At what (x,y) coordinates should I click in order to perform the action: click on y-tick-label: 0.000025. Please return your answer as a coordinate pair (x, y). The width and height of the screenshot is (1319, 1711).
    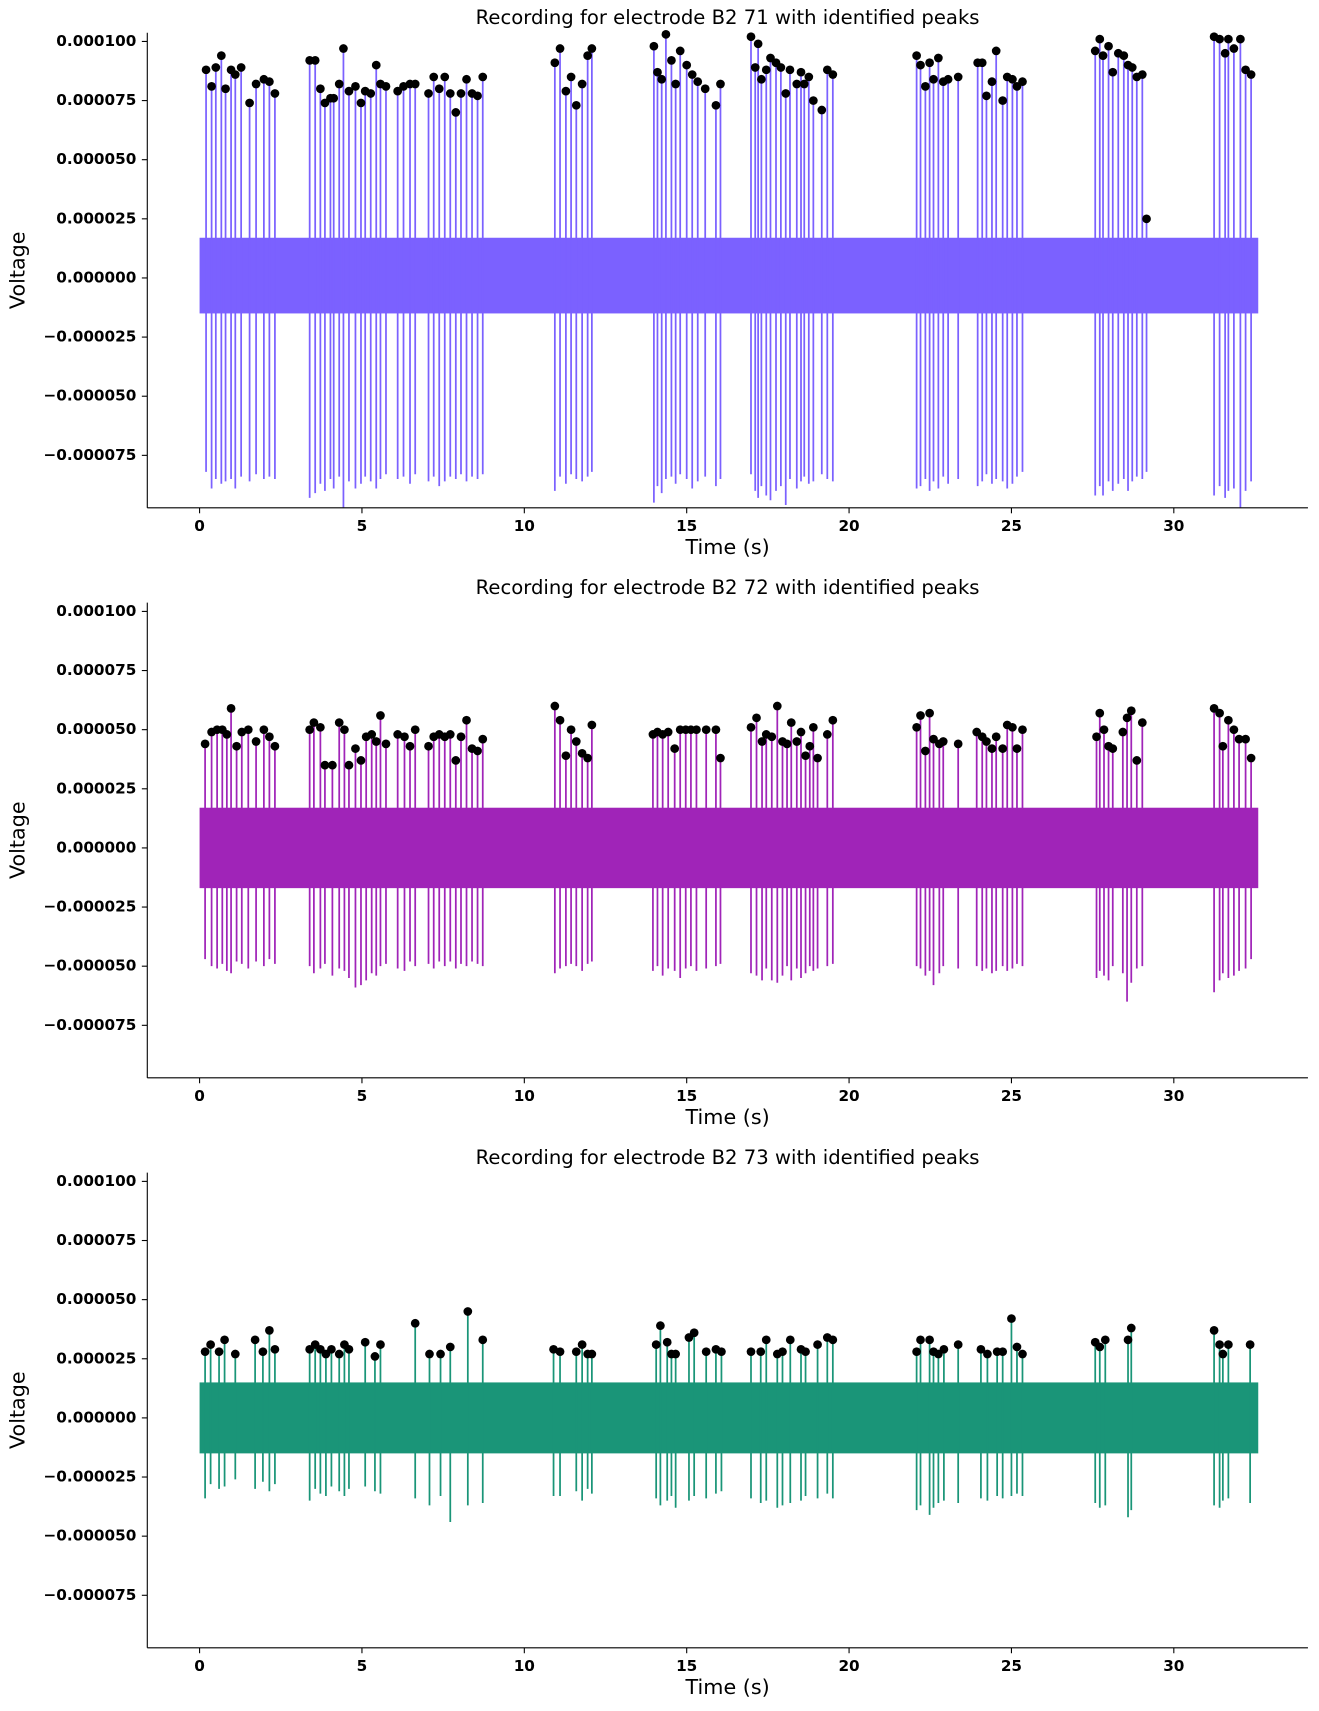
    Looking at the image, I should click on (96, 1358).